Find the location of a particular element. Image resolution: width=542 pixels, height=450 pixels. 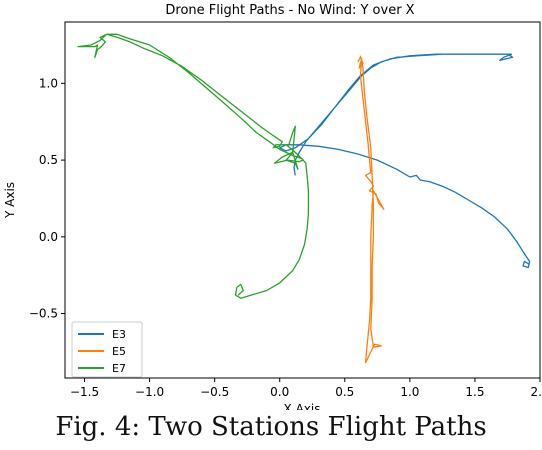

y-tick-label: 0.5 is located at coordinates (48, 160).